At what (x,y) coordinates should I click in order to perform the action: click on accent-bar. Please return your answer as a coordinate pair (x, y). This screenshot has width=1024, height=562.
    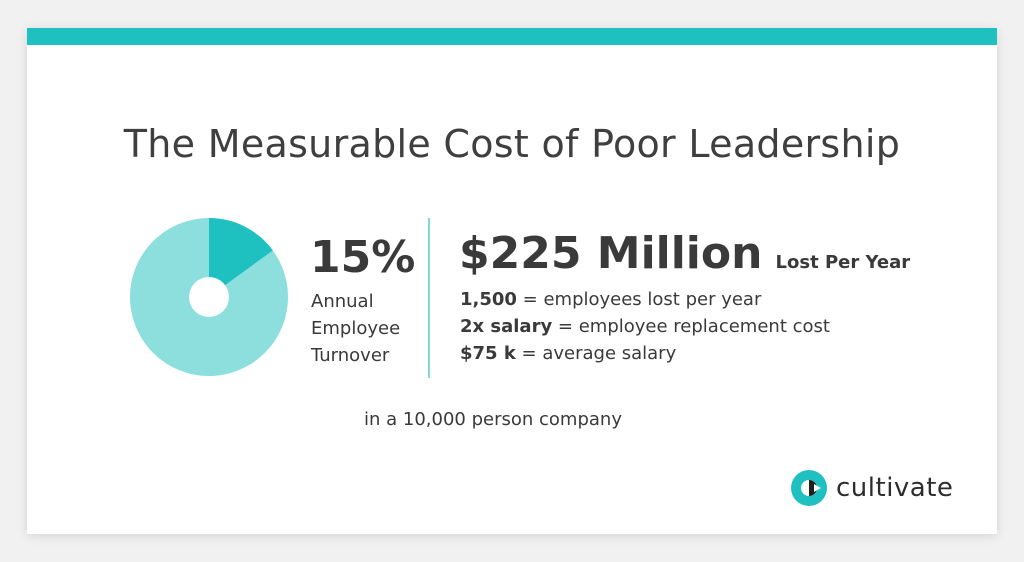
    Looking at the image, I should click on (512, 36).